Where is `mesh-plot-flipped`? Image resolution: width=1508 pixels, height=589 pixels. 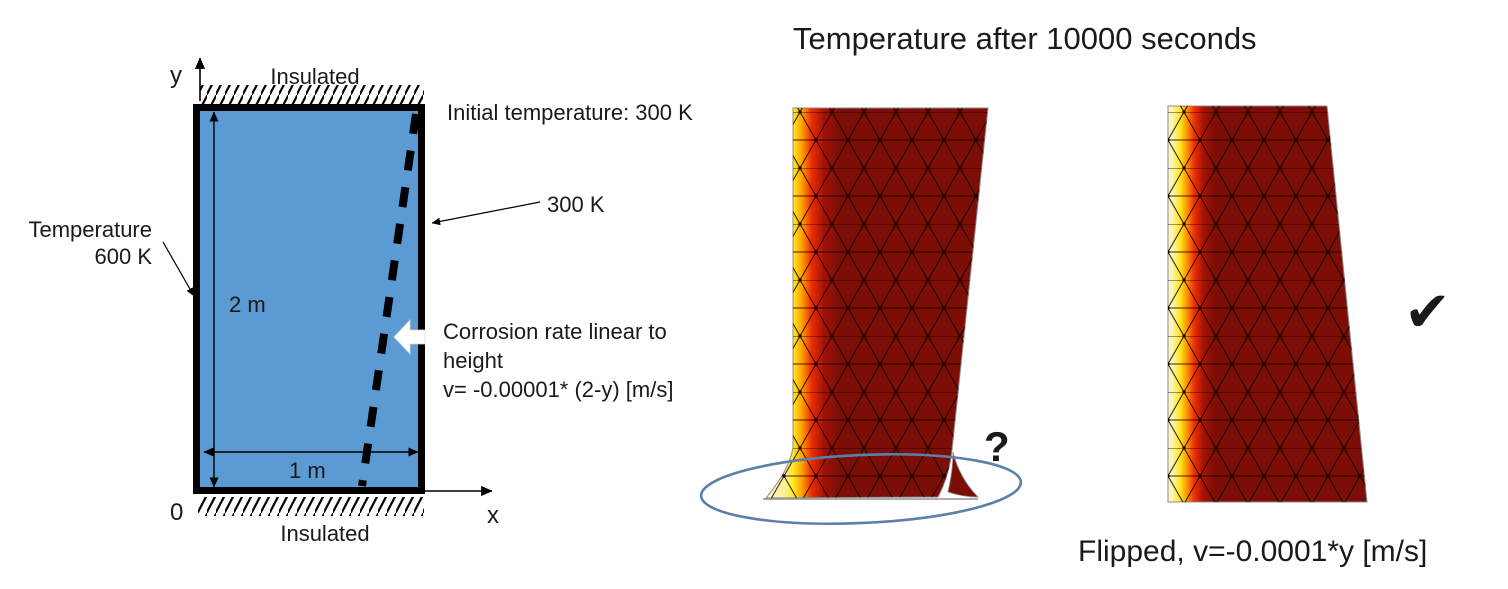 mesh-plot-flipped is located at coordinates (1267, 304).